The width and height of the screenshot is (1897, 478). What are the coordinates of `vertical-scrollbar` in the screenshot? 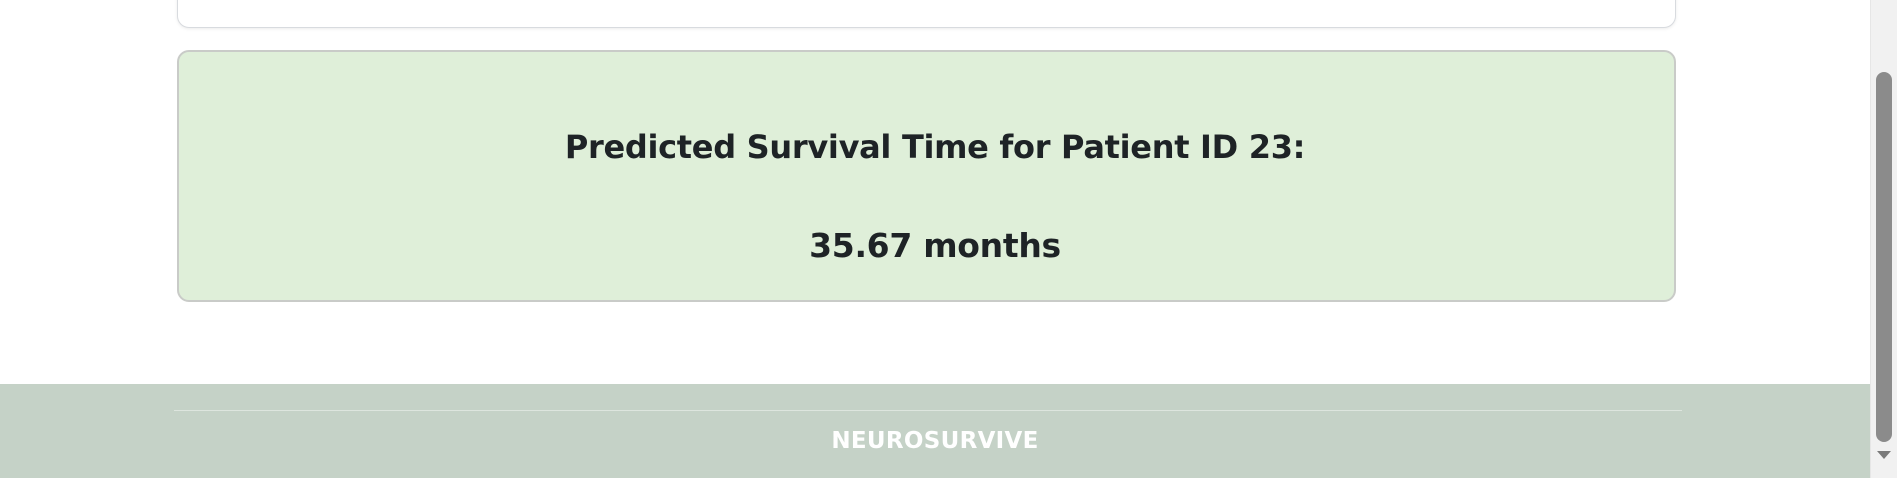 It's located at (1883, 239).